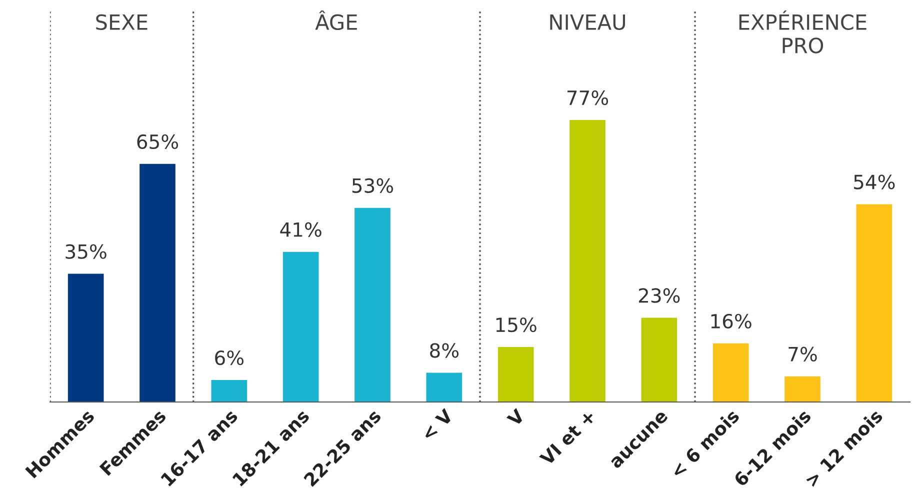 This screenshot has width=919, height=504. What do you see at coordinates (437, 424) in the screenshot?
I see `x-tick-label: < V` at bounding box center [437, 424].